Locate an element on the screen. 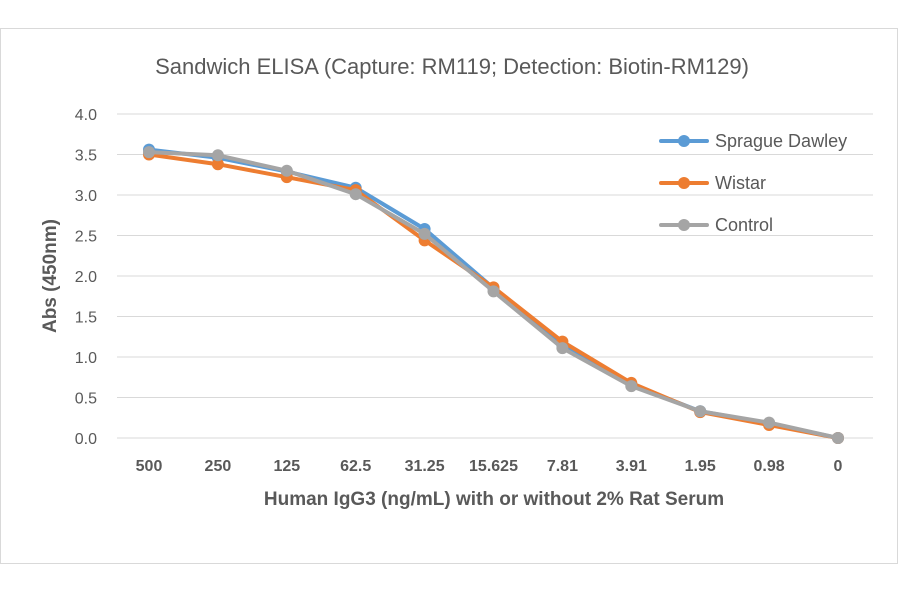 This screenshot has height=594, width=900. legend-item: Control is located at coordinates (716, 225).